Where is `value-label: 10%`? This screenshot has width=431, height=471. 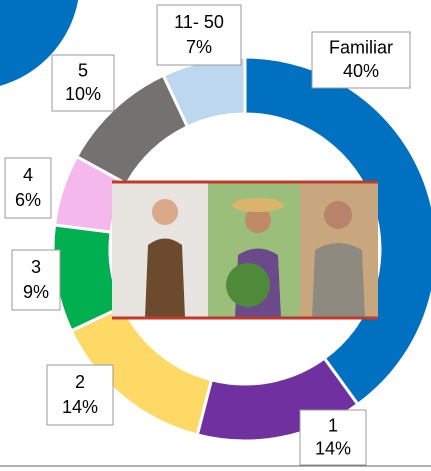
value-label: 10% is located at coordinates (83, 94).